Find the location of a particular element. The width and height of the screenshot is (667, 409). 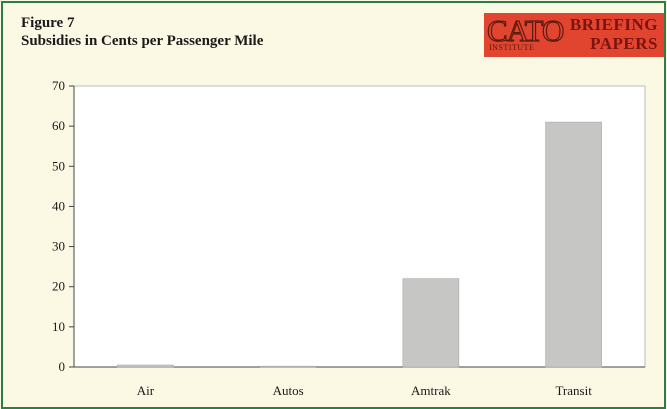

y-tick-label: 20 is located at coordinates (58, 286).